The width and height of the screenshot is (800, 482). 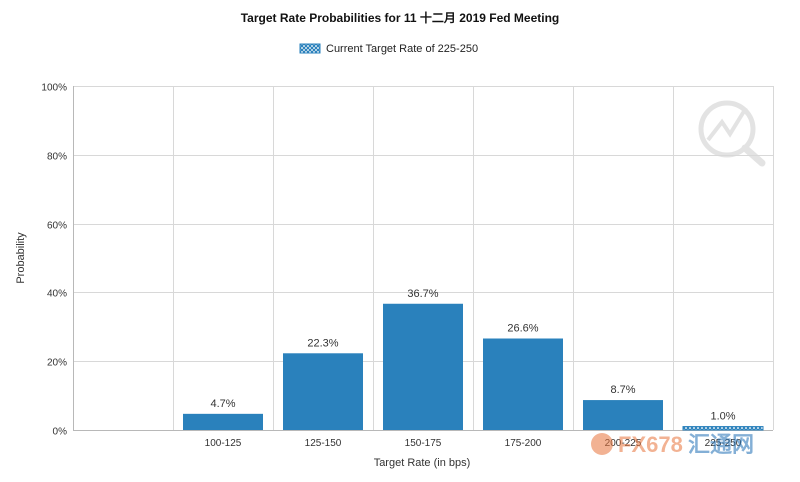 What do you see at coordinates (622, 390) in the screenshot?
I see `data-label-200-225: 8.7%` at bounding box center [622, 390].